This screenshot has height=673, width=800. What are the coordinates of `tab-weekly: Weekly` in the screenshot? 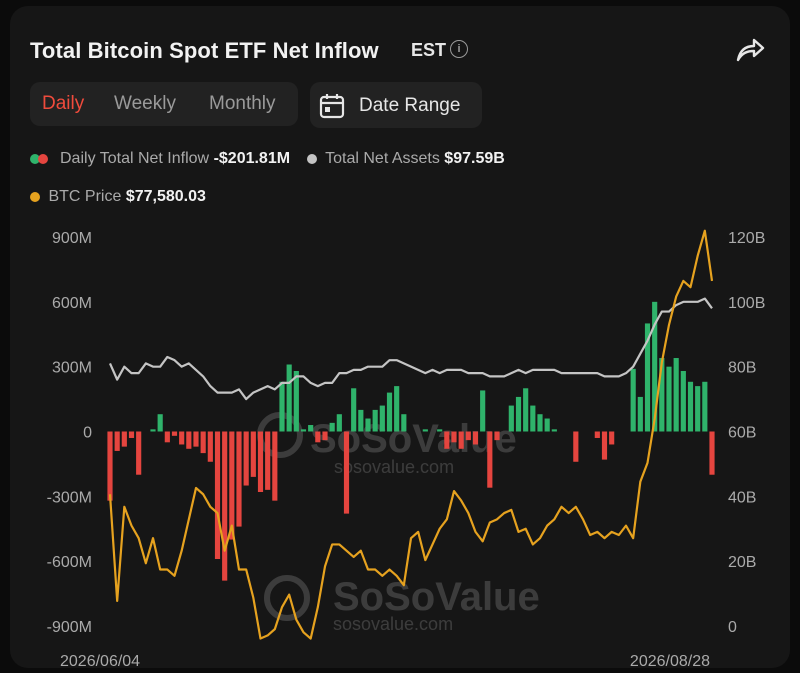 It's located at (145, 103).